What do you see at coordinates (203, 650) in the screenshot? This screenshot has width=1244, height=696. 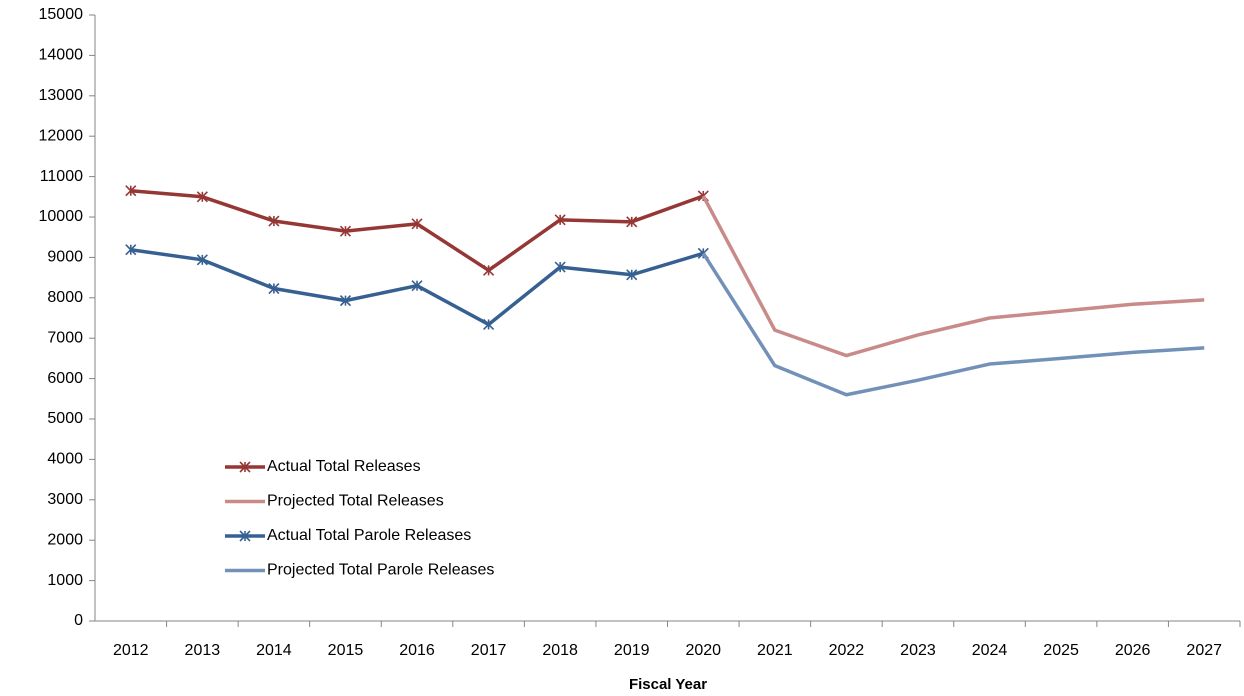 I see `x-tick-label: 2013` at bounding box center [203, 650].